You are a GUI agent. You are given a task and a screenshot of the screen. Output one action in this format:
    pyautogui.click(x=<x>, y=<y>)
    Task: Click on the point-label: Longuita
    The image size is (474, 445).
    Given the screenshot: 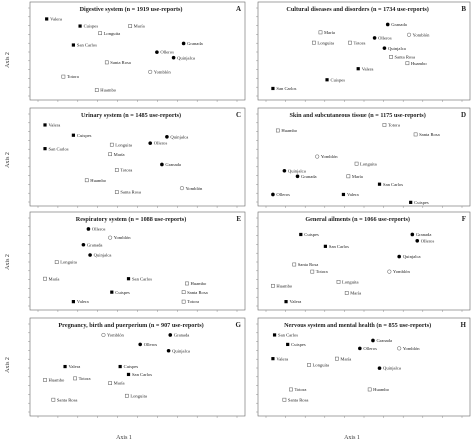 What is the action you would take?
    pyautogui.click(x=68, y=262)
    